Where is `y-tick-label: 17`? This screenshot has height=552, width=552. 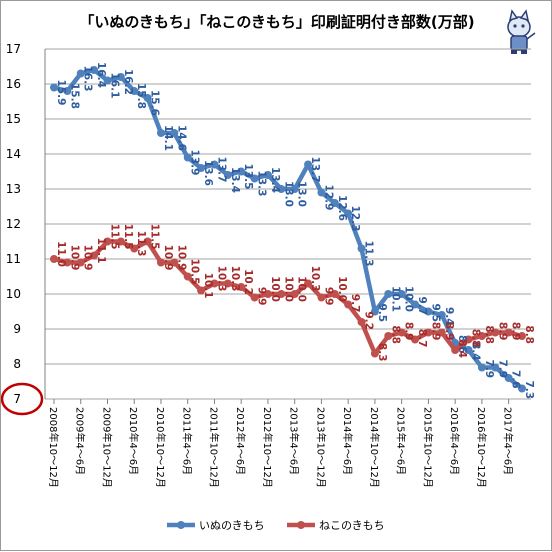
y-tick-label: 17 is located at coordinates (13, 49).